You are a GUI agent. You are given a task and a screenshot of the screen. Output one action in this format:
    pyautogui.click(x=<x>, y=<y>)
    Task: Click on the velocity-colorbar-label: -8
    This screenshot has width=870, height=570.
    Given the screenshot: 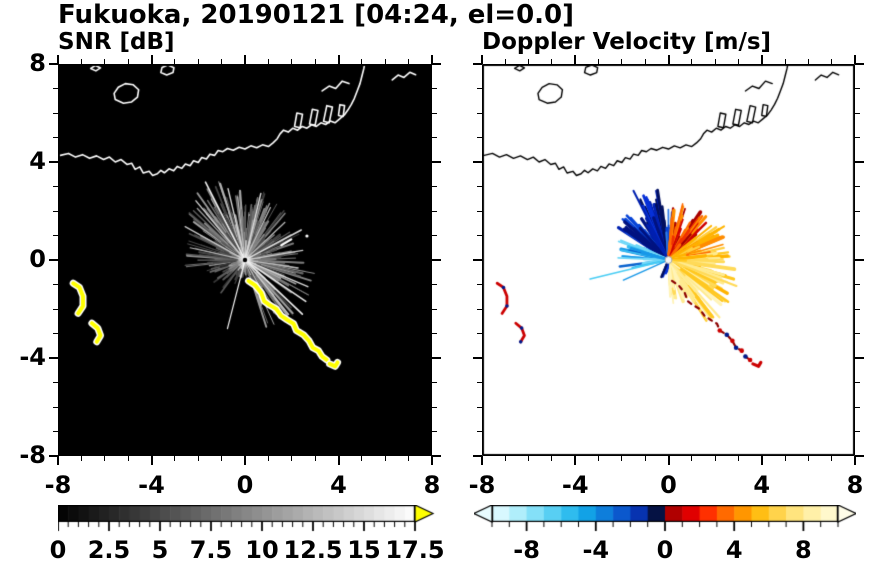 What is the action you would take?
    pyautogui.click(x=526, y=550)
    